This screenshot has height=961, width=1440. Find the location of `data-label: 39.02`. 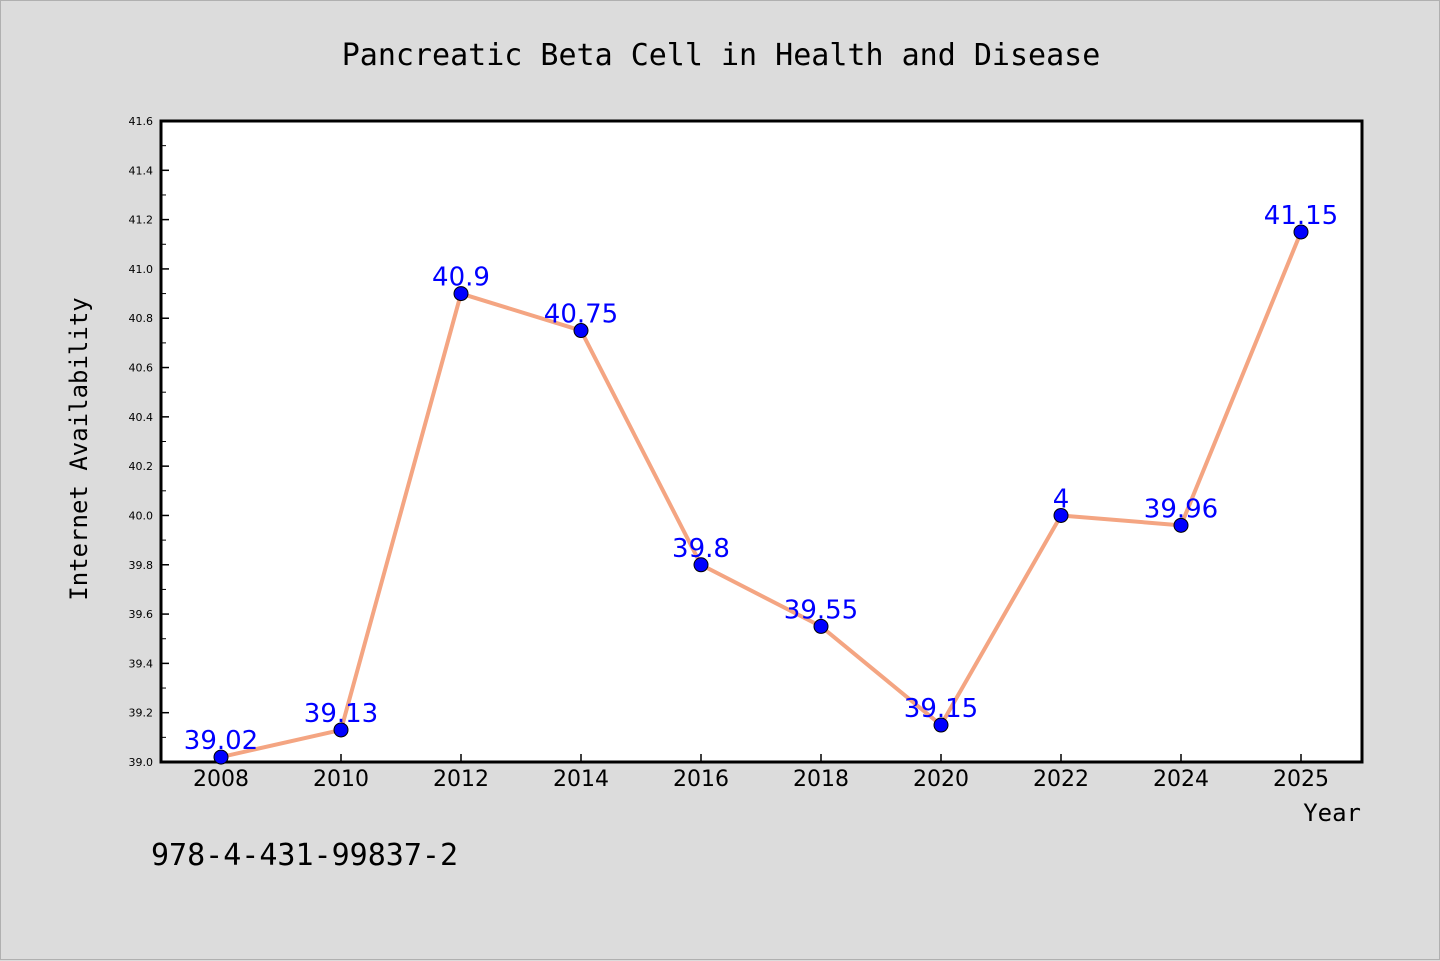

data-label: 39.02 is located at coordinates (221, 741).